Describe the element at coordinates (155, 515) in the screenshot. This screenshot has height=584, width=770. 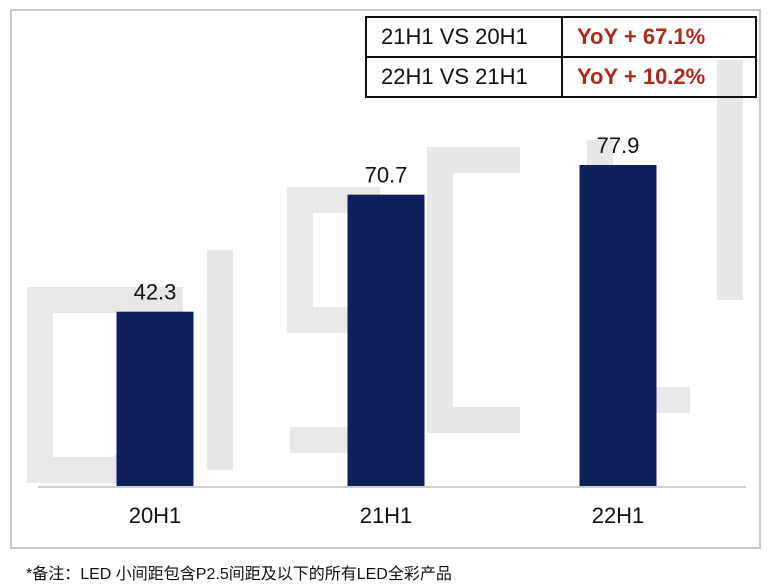
I see `x-tick-label: 20H1` at that location.